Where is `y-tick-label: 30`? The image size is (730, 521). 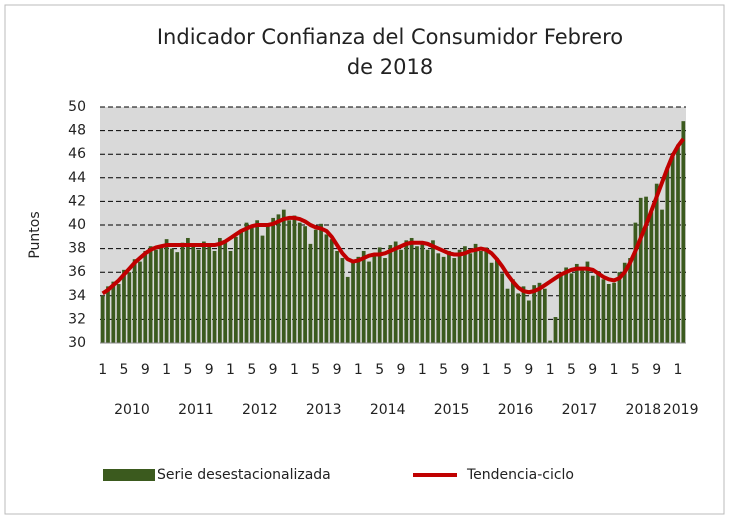 y-tick-label: 30 is located at coordinates (77, 343).